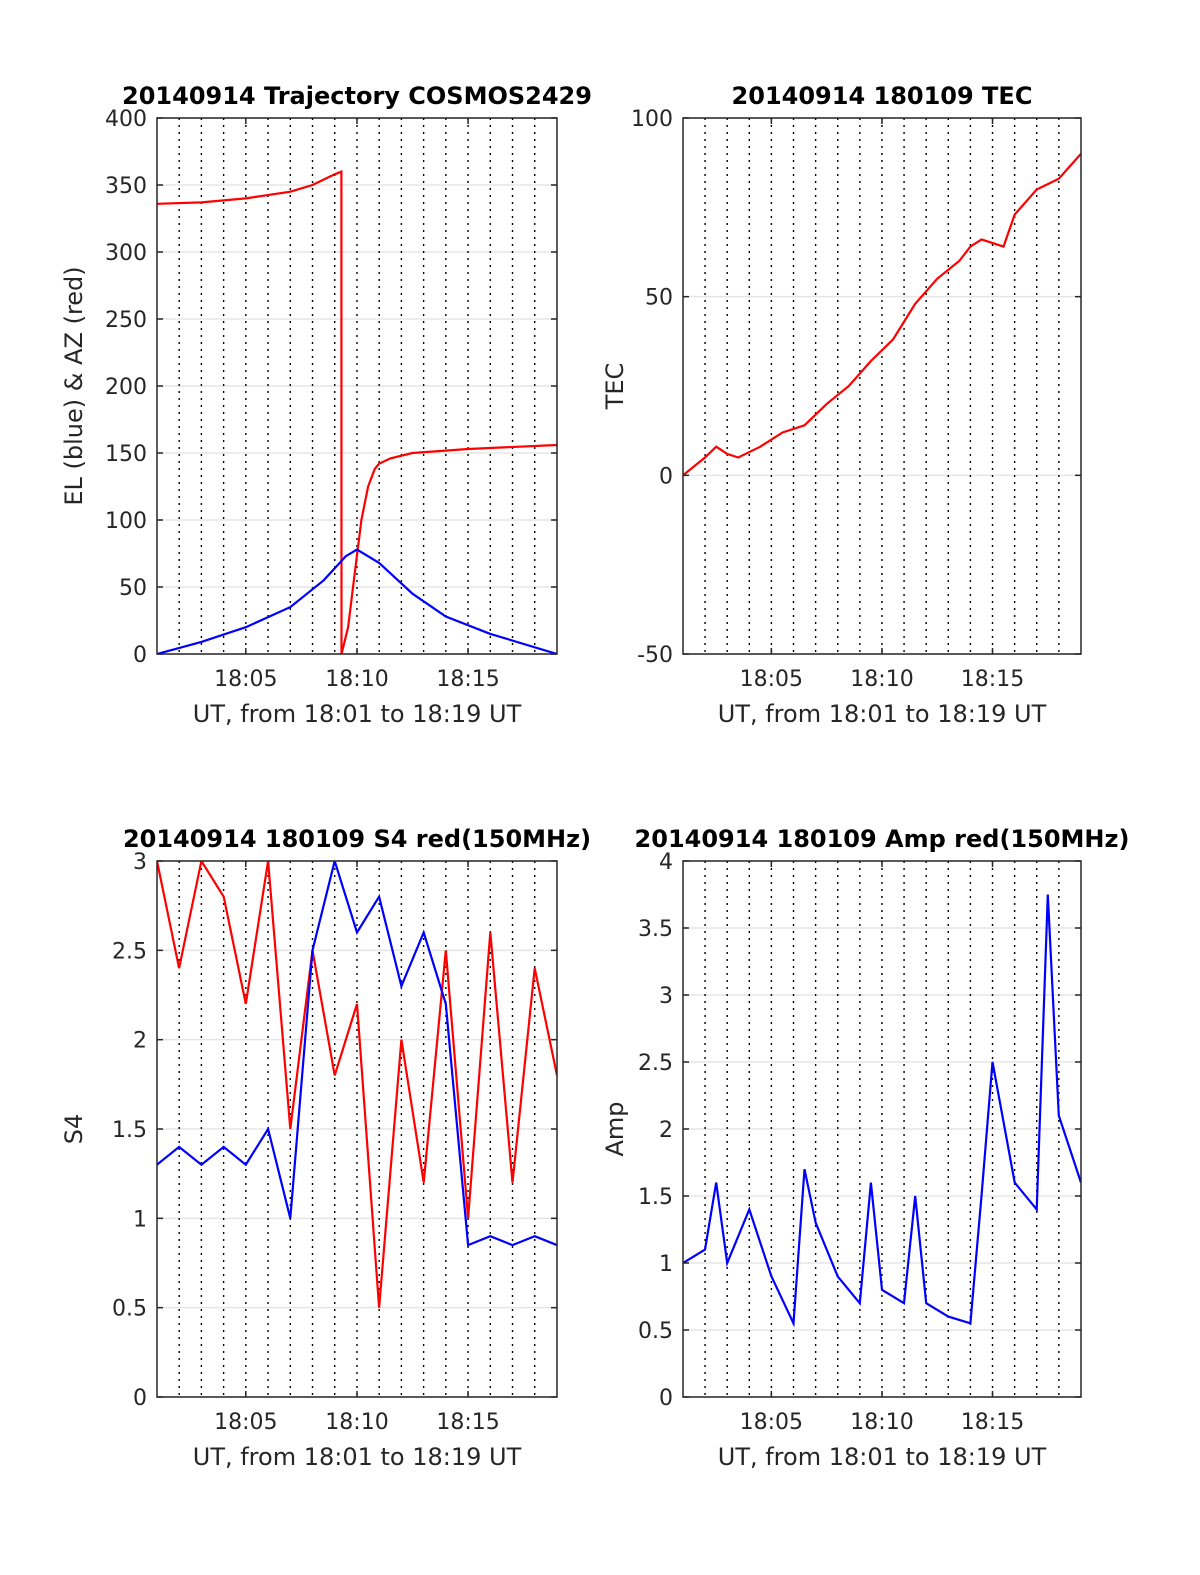 Image resolution: width=1200 pixels, height=1575 pixels. Describe the element at coordinates (126, 387) in the screenshot. I see `y-tick-label: 200` at that location.